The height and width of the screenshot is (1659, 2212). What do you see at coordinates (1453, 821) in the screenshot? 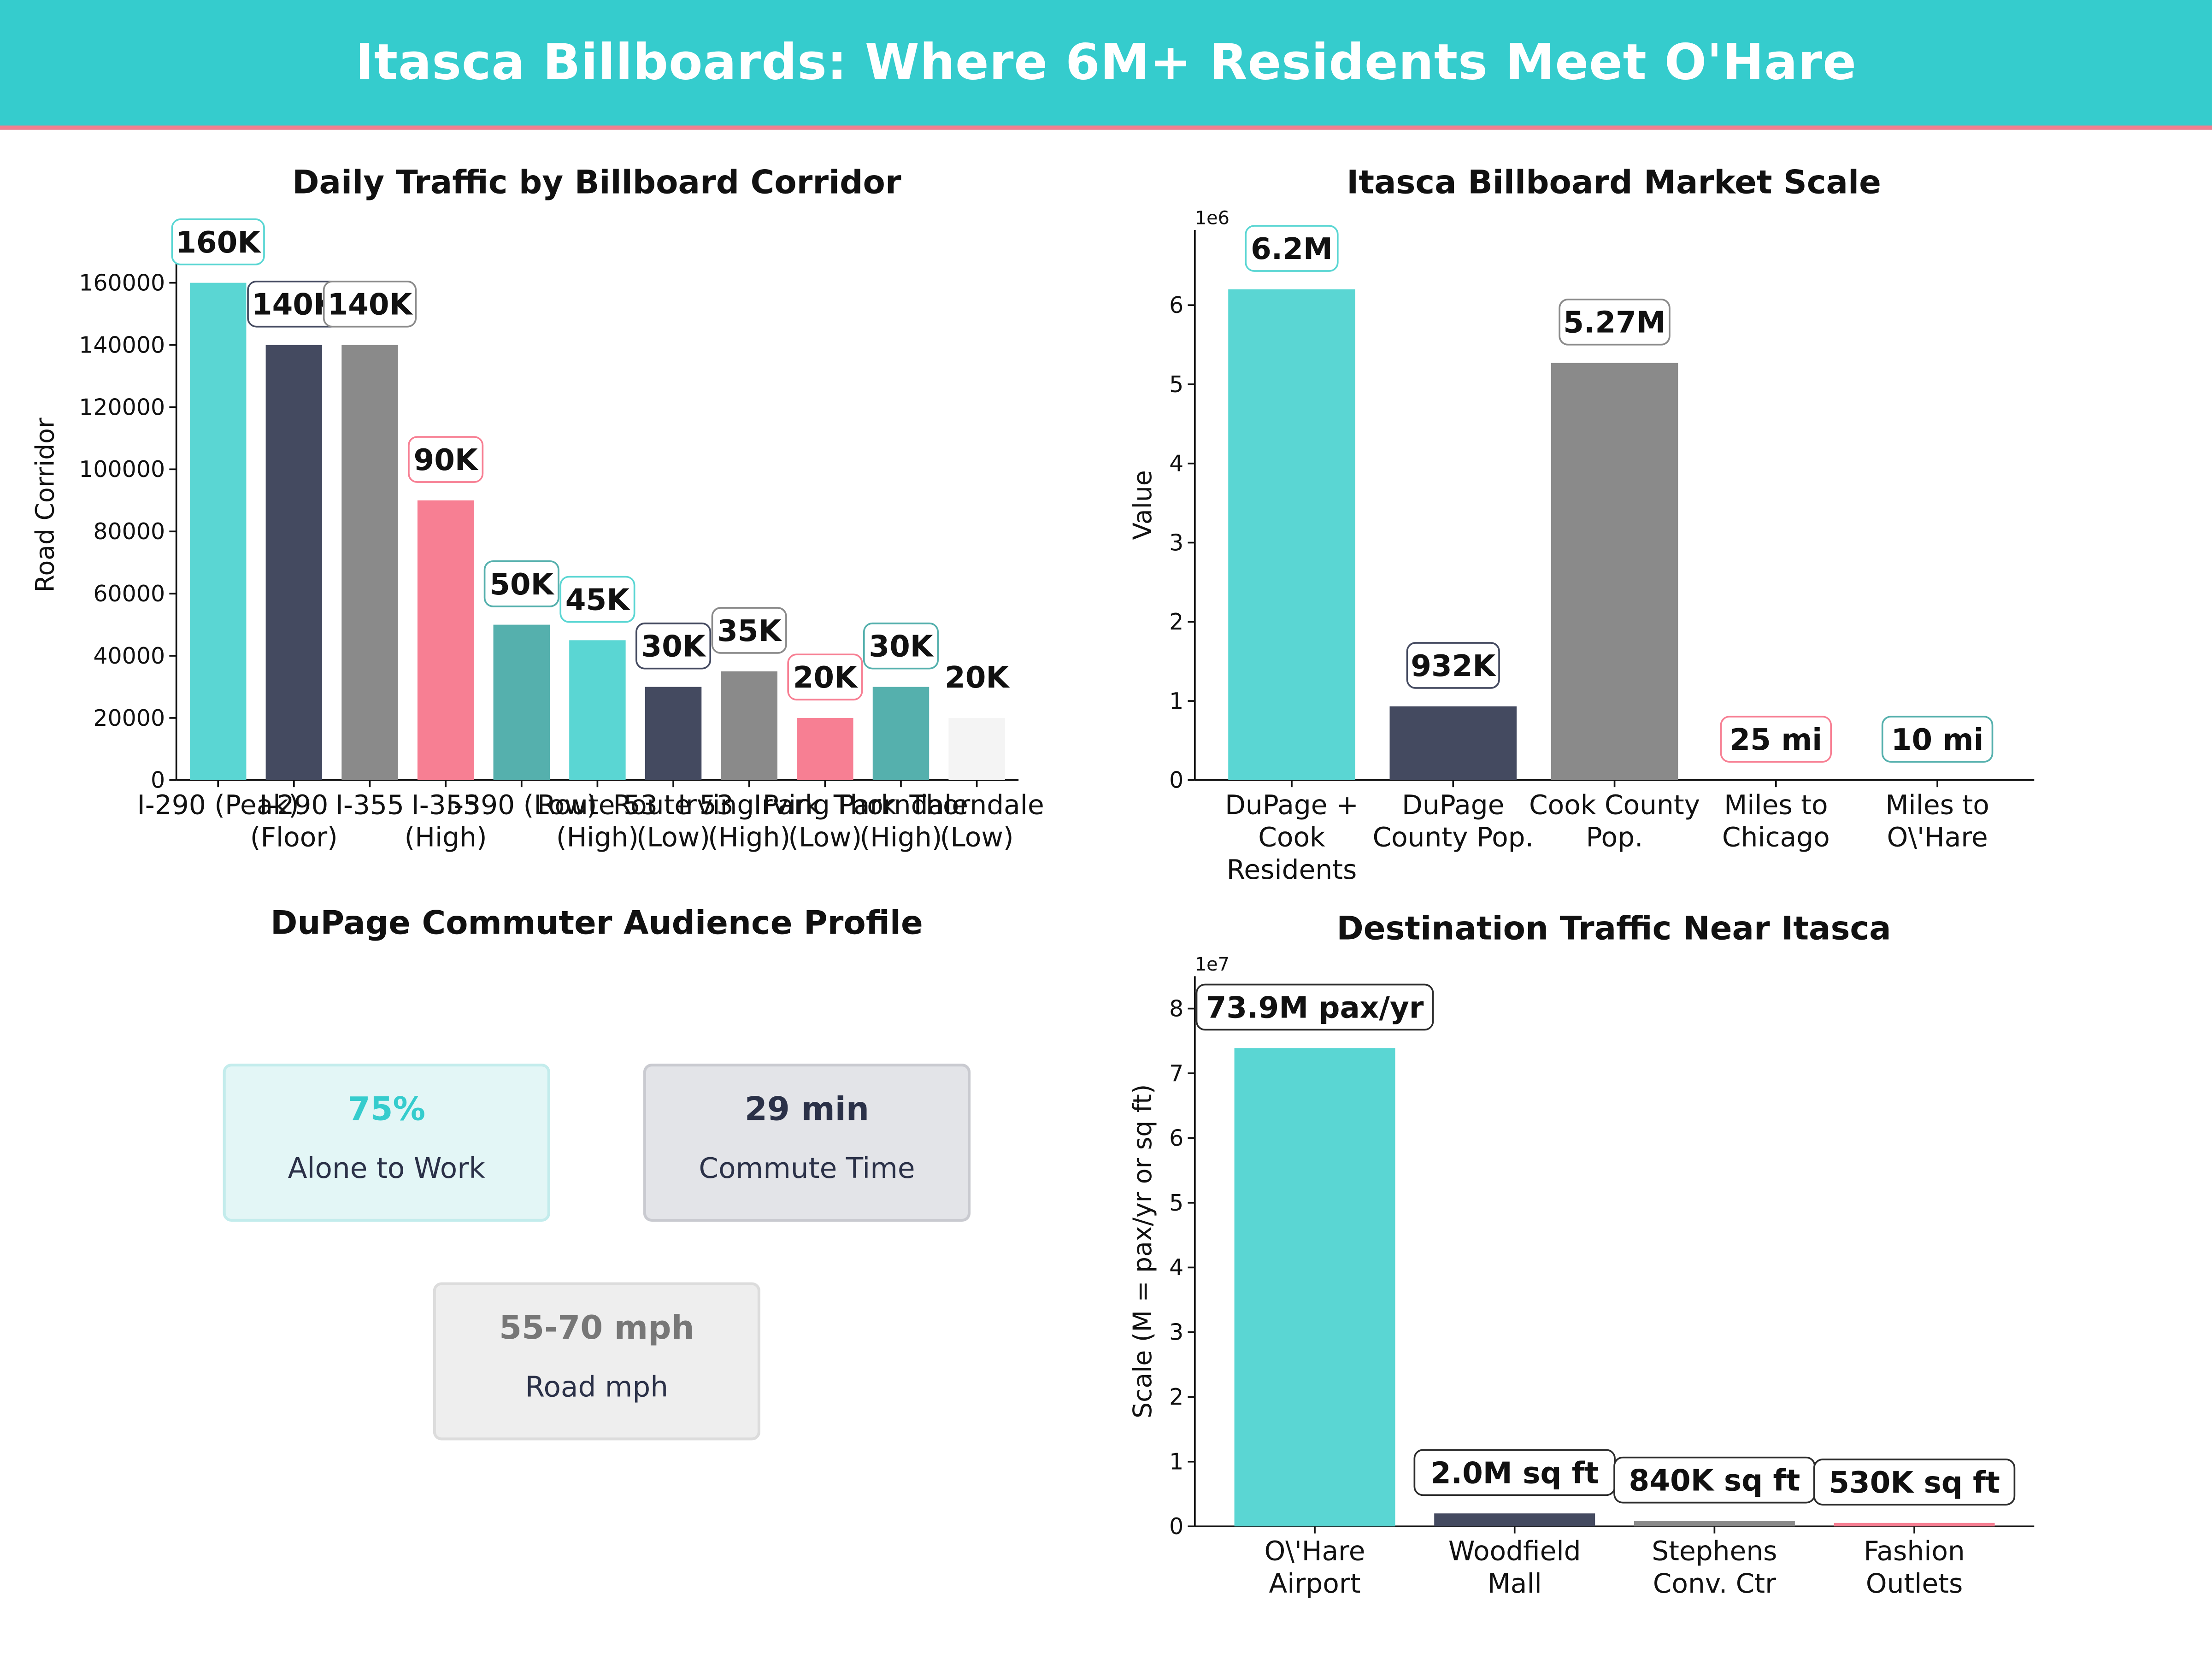
I see `x-tick-label: DuPage County Pop.` at bounding box center [1453, 821].